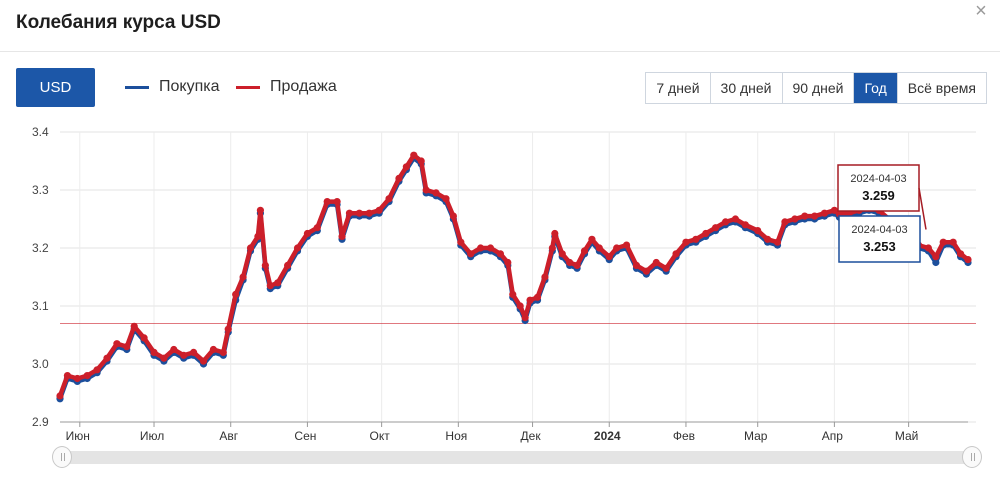  I want to click on tooltip-connector, so click(922, 208).